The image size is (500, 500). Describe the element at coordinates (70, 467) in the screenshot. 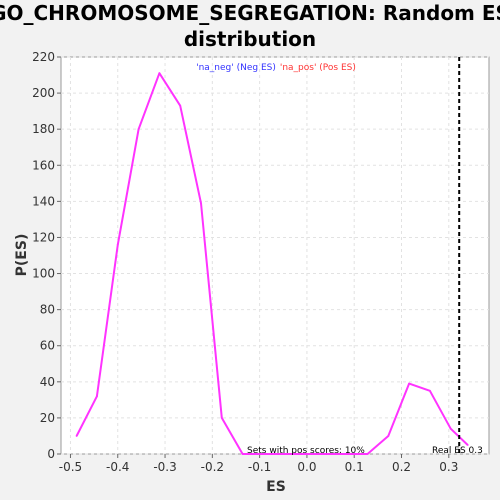

I see `x-tick-label: -0.5` at that location.